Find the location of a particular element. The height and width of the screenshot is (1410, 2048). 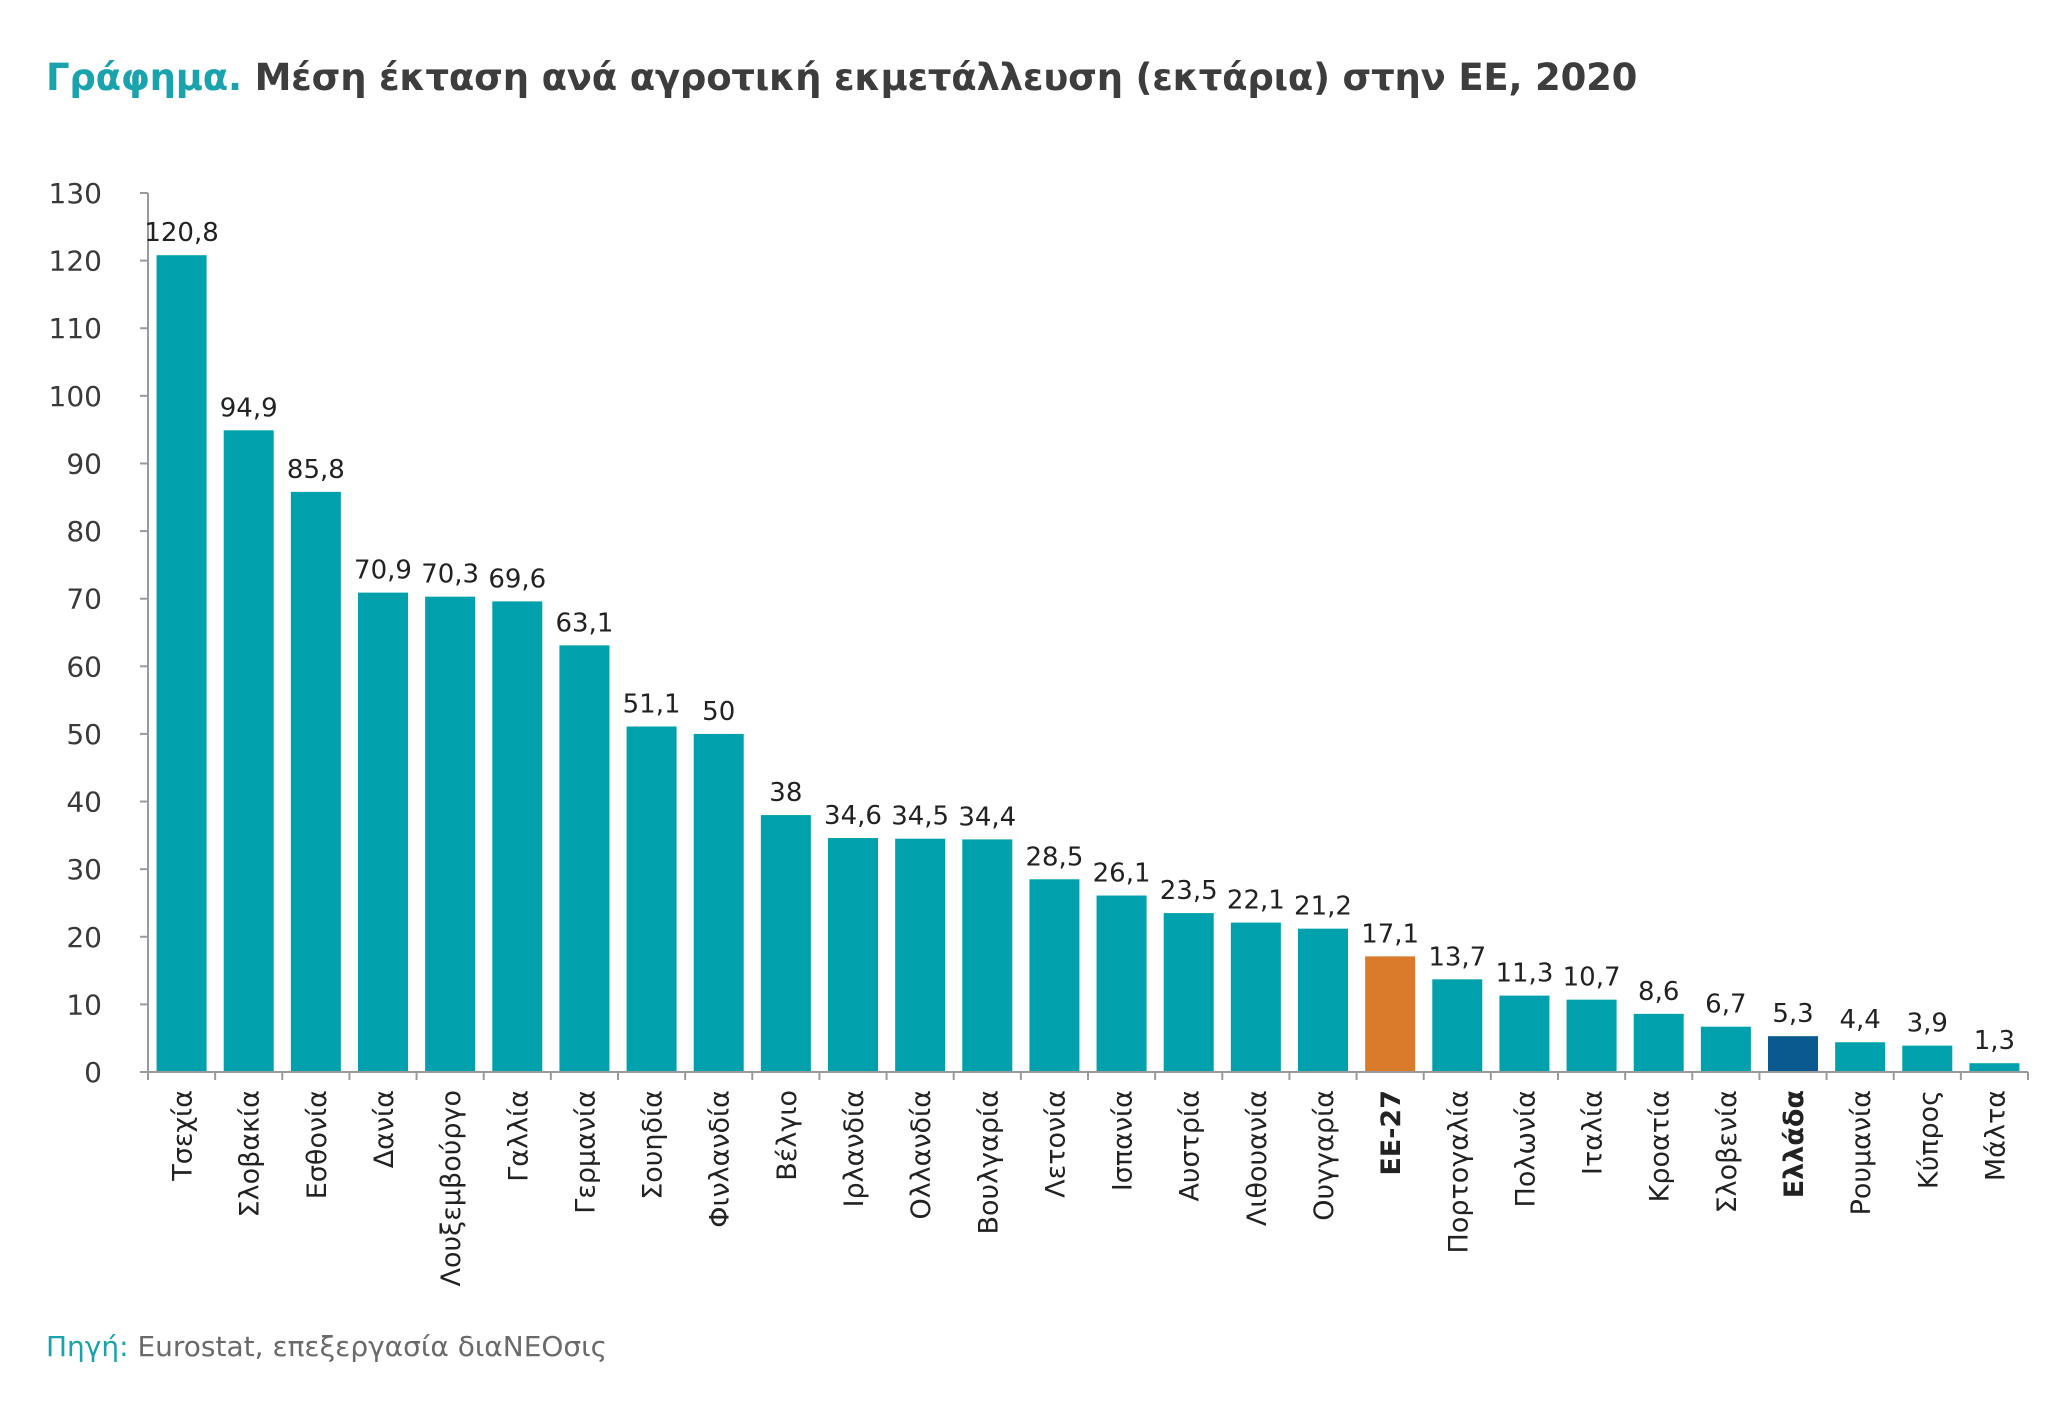

value-label: 50 is located at coordinates (718, 712).